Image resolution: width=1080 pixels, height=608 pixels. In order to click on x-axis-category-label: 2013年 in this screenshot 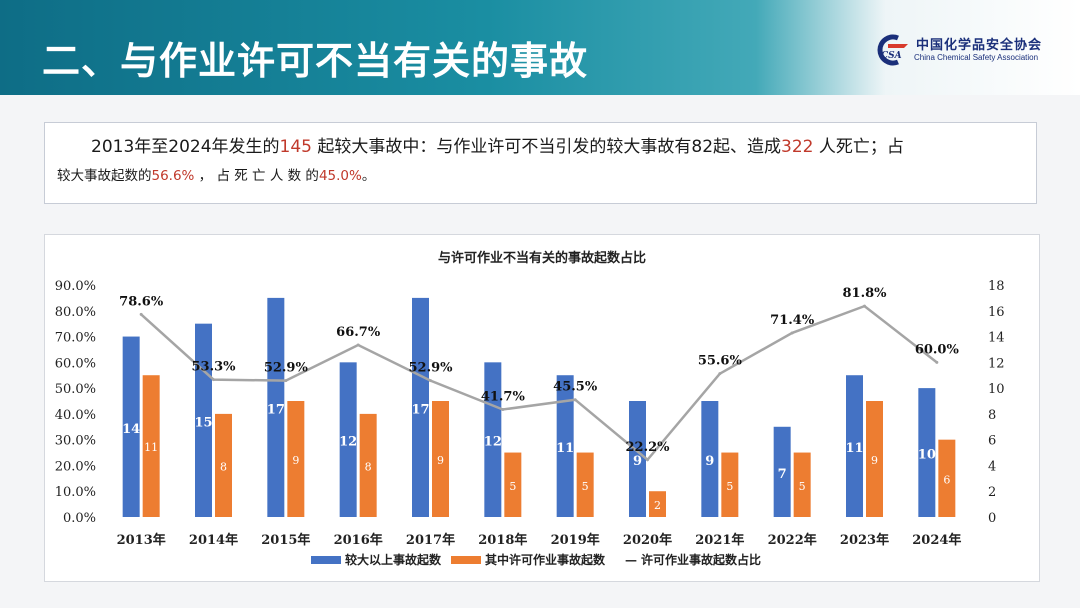, I will do `click(141, 540)`.